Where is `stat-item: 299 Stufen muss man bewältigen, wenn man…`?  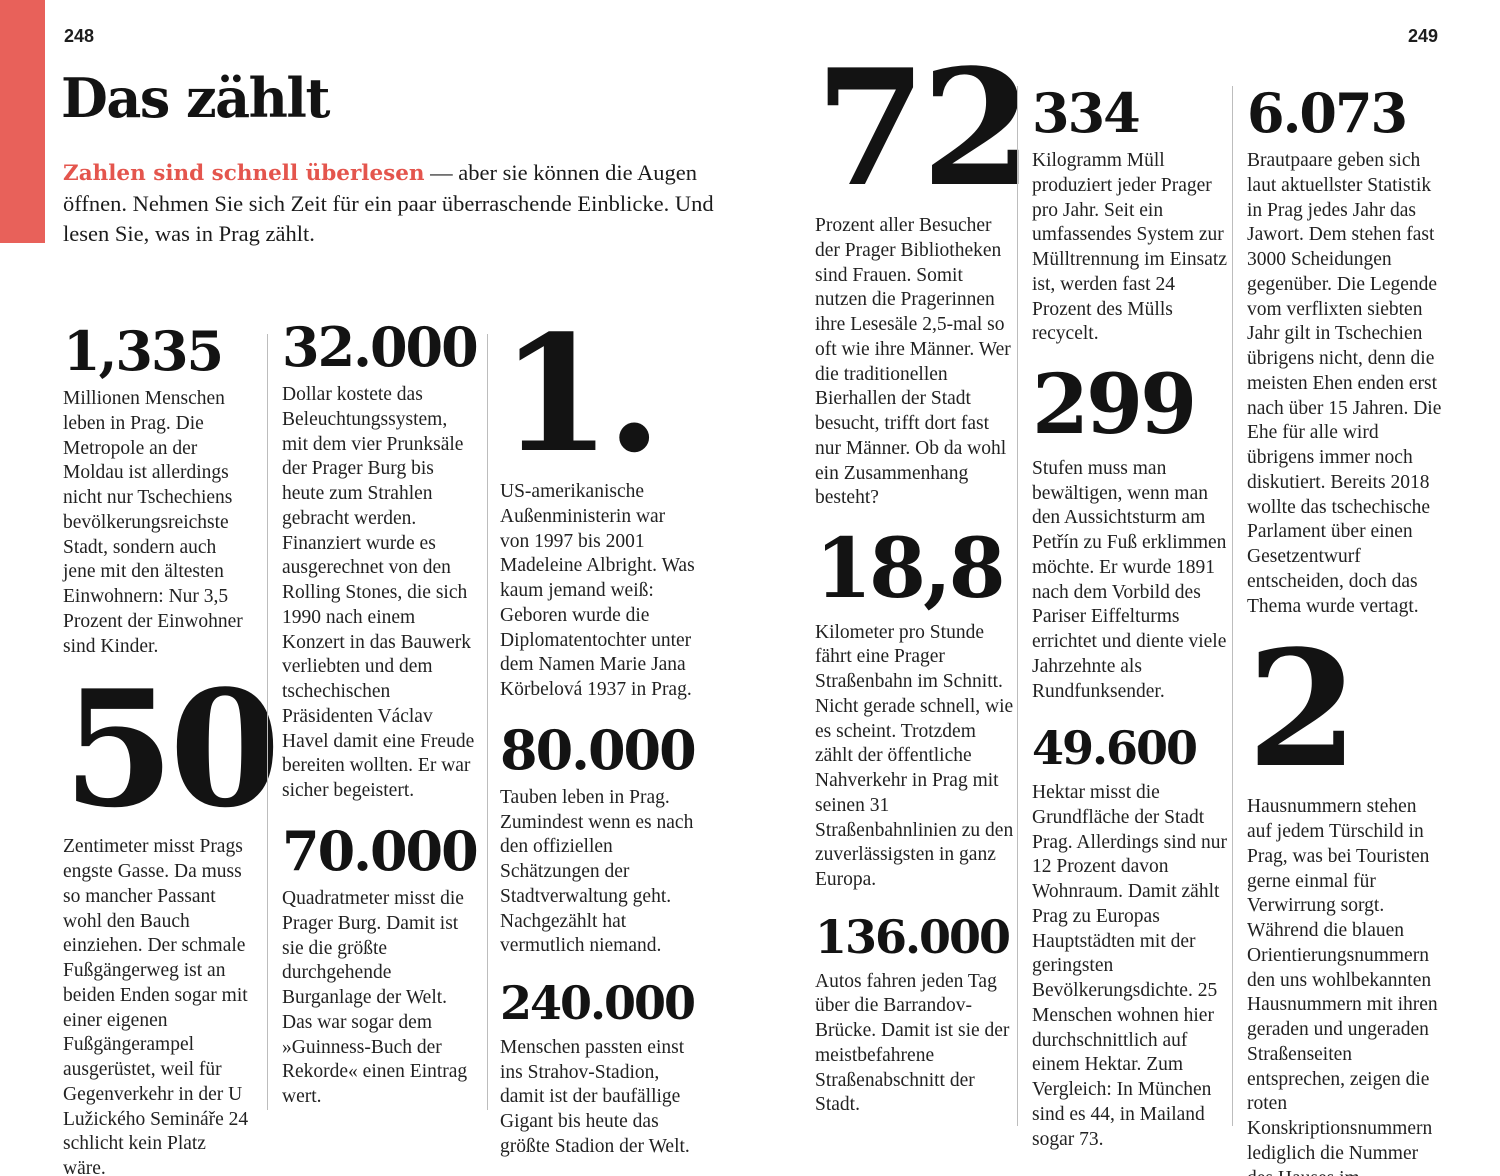
stat-item: 299 Stufen muss man bewältigen, wenn man… is located at coordinates (1130, 530).